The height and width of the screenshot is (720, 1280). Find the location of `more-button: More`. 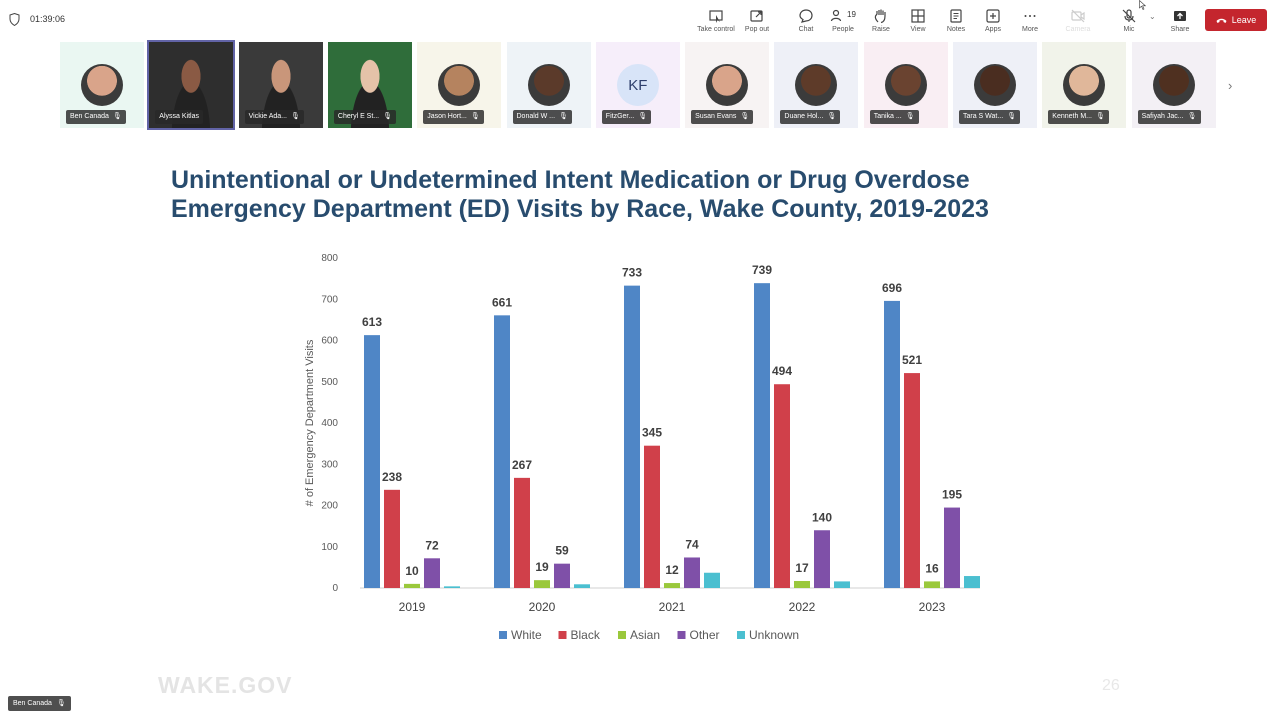

more-button: More is located at coordinates (1030, 19).